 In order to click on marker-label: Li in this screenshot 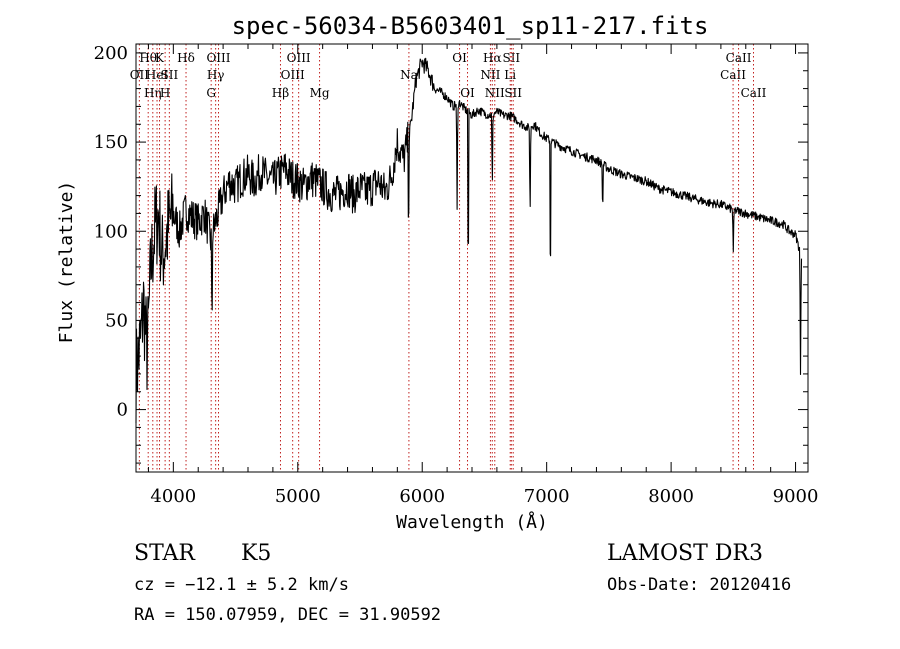, I will do `click(510, 75)`.